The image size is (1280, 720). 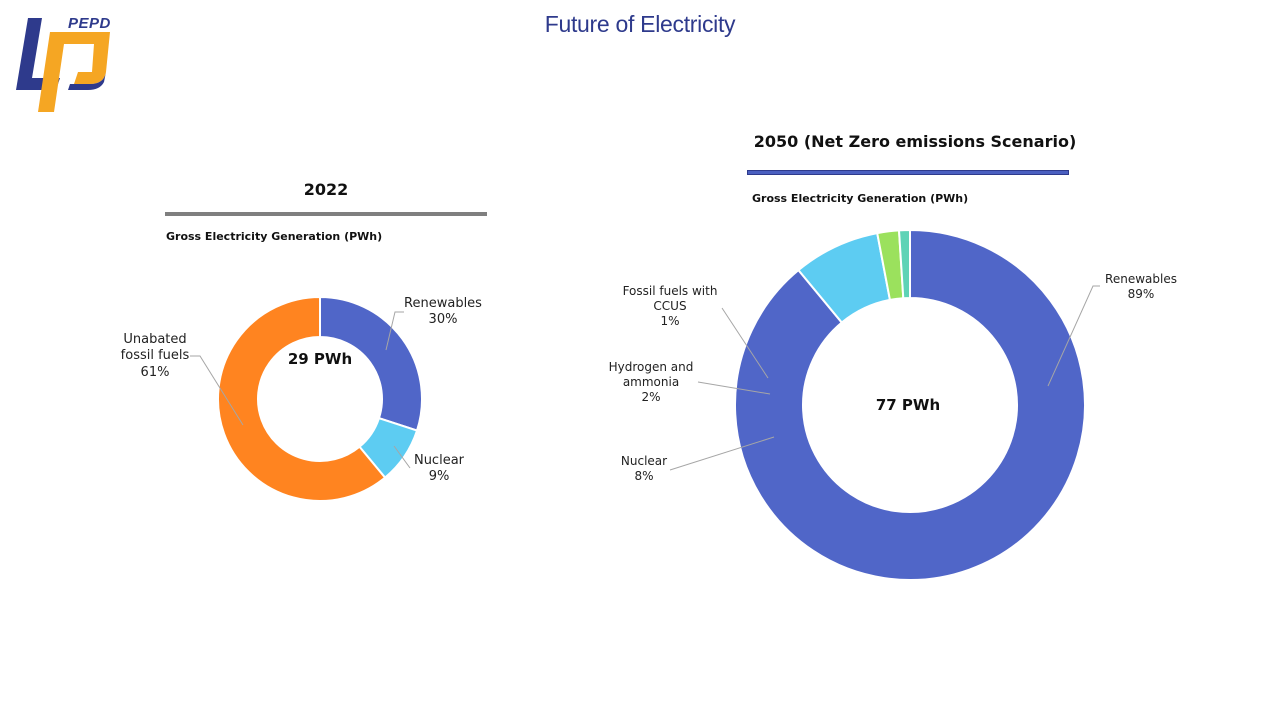 What do you see at coordinates (745, 343) in the screenshot?
I see `chart2-leader-ccus` at bounding box center [745, 343].